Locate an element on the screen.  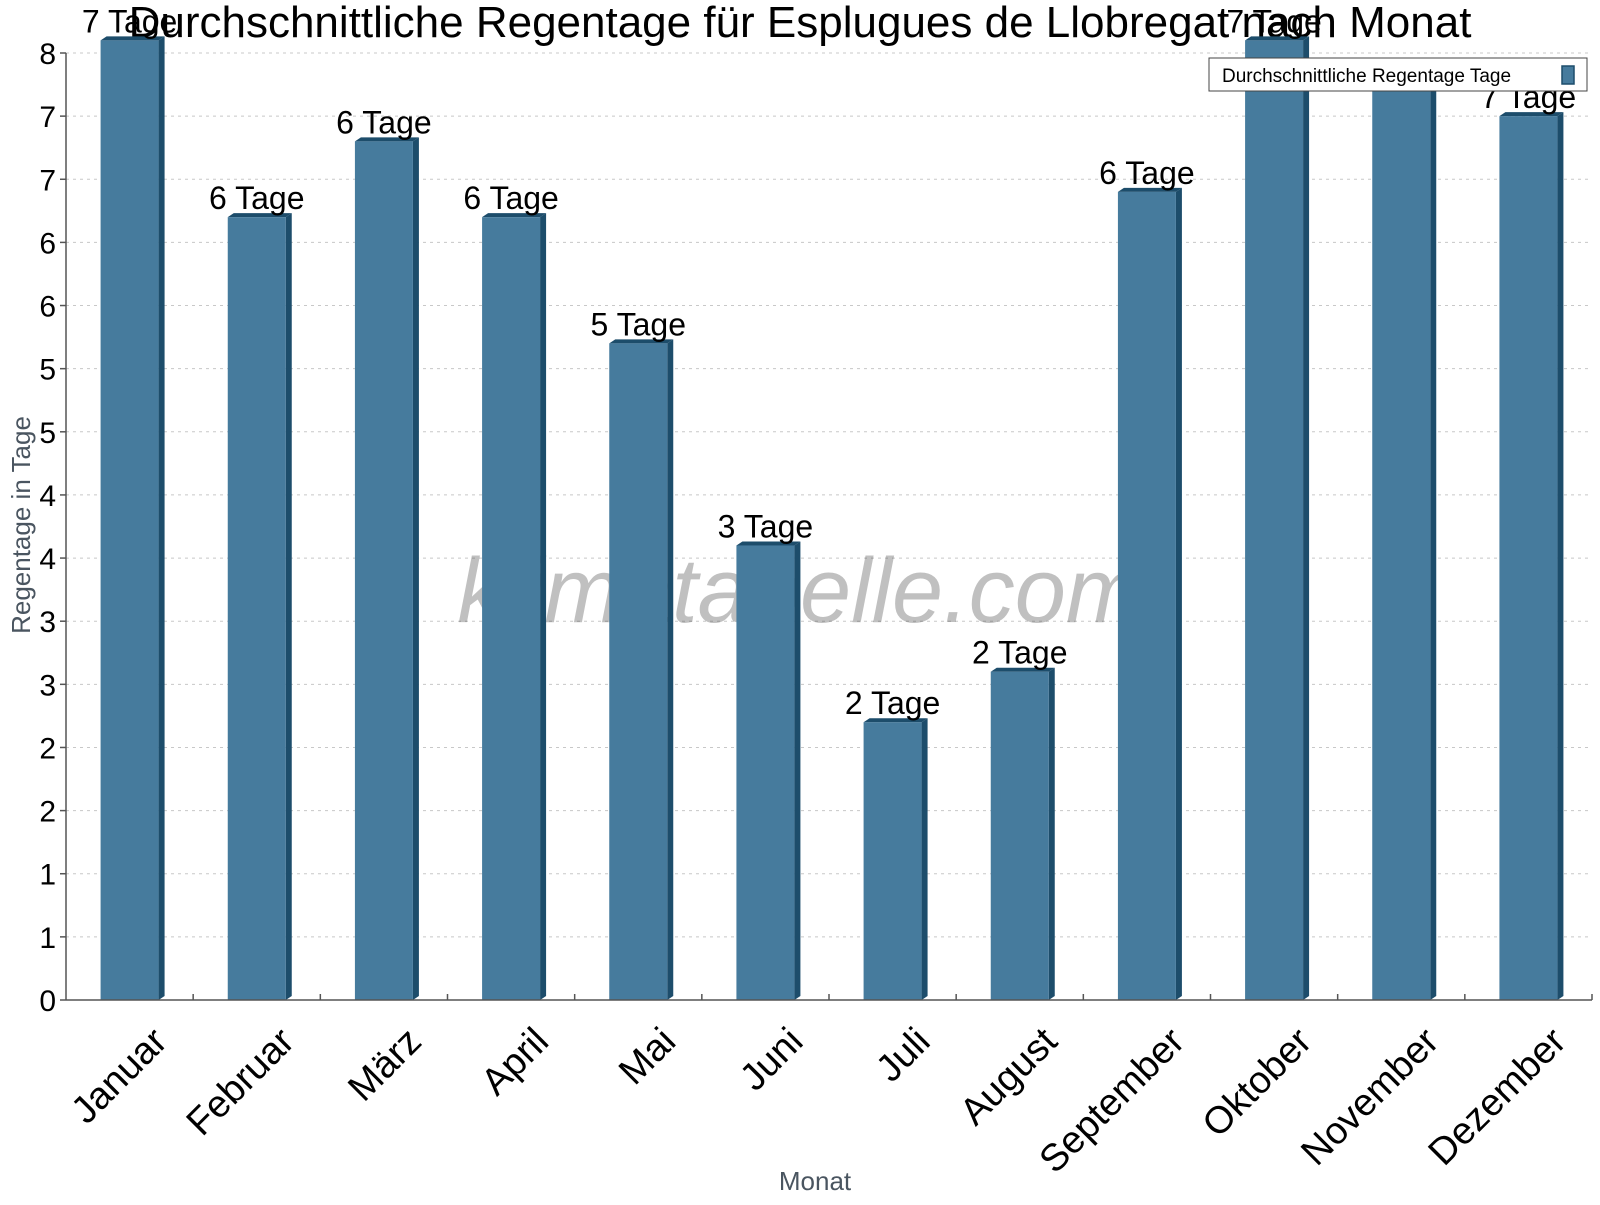
x-tick-label: Mai is located at coordinates (647, 1056).